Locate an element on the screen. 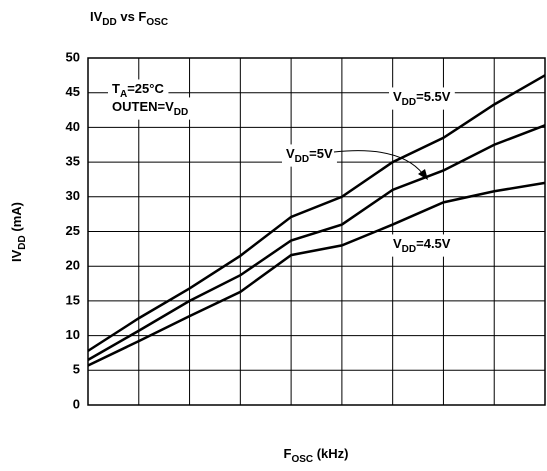 Image resolution: width=547 pixels, height=471 pixels. annotation-part: T is located at coordinates (116, 88).